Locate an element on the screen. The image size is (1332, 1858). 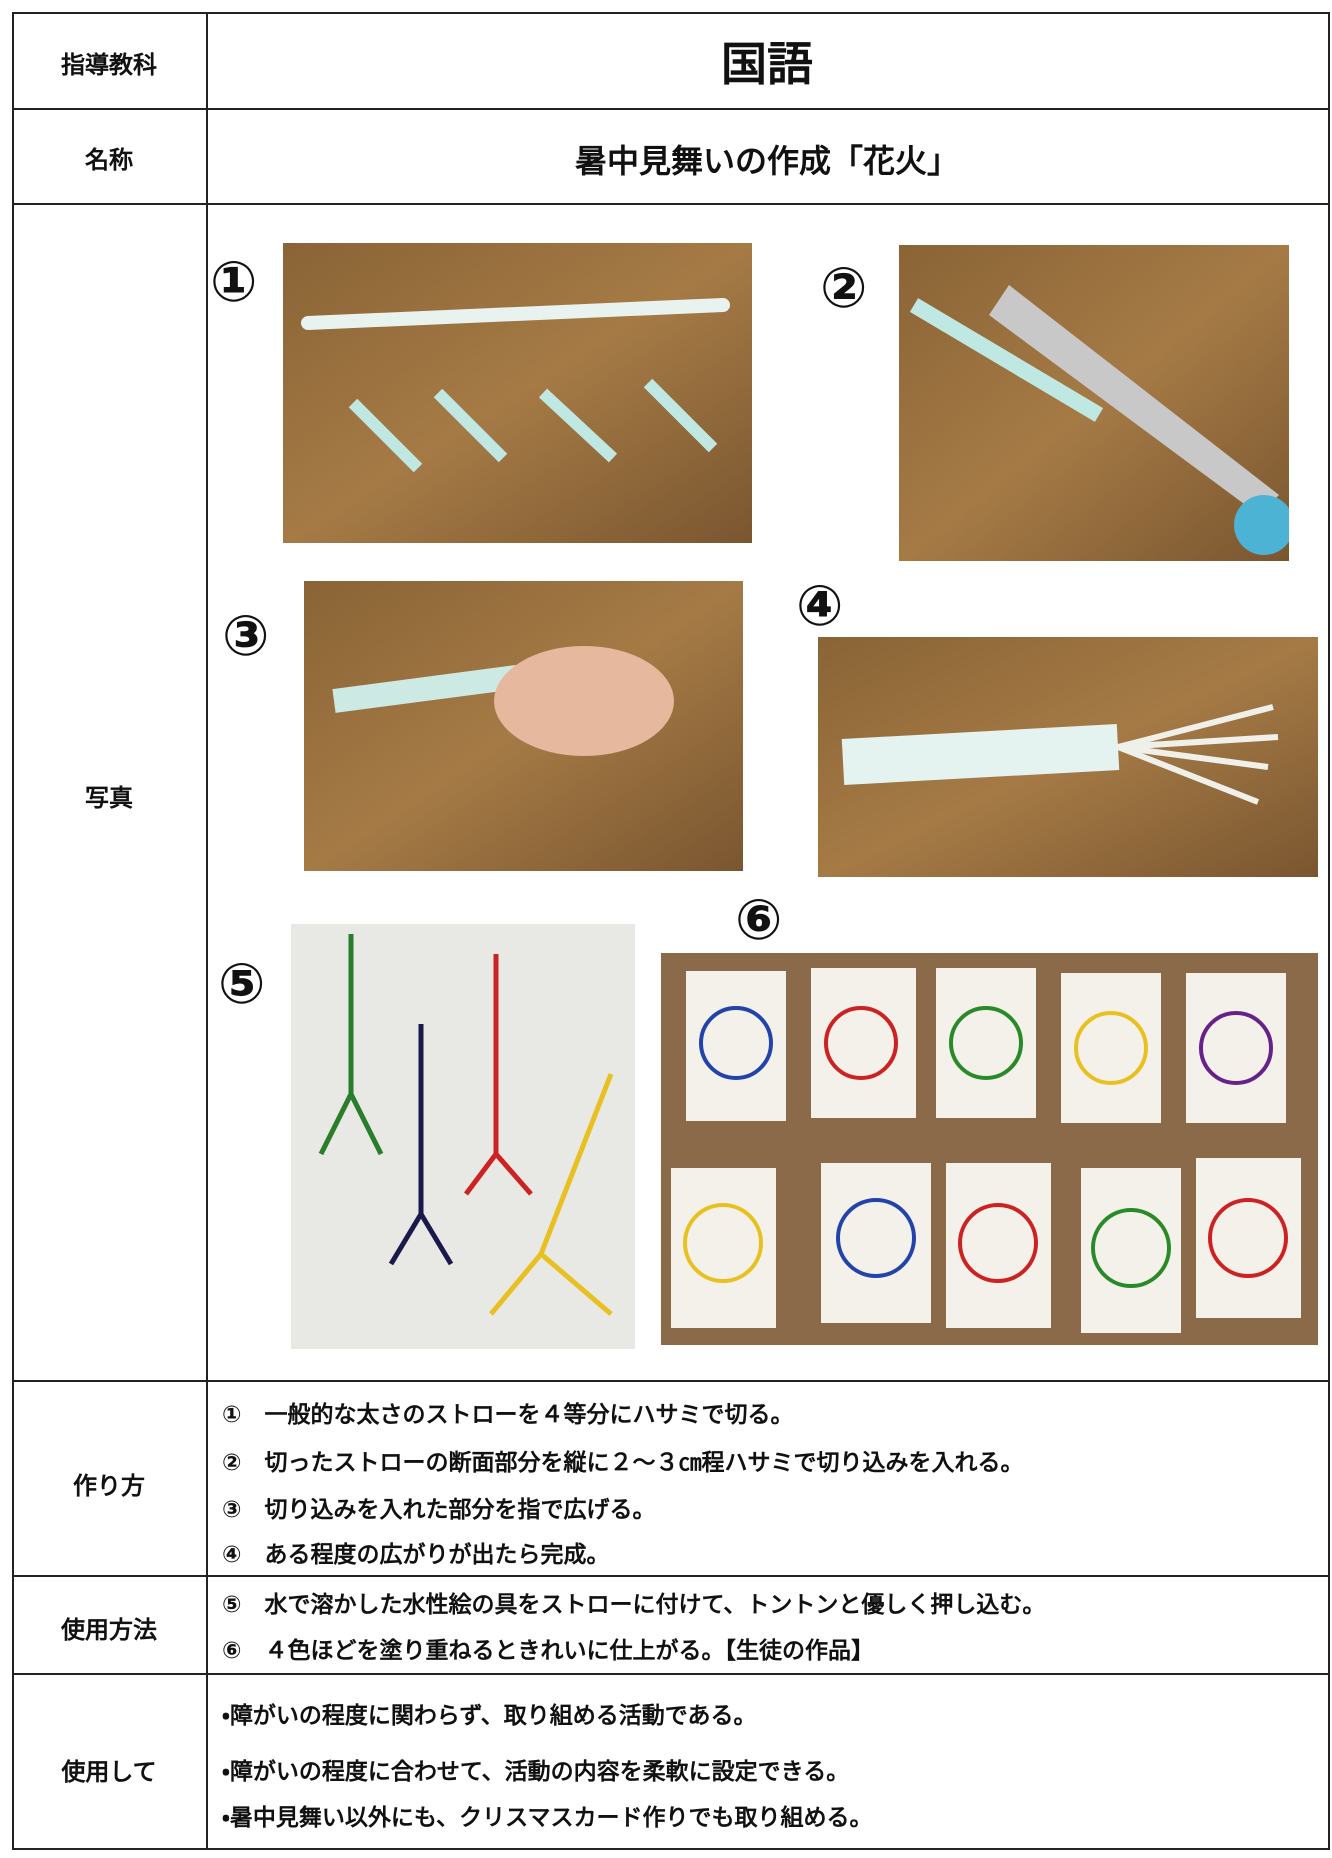
row-label: 使用して is located at coordinates (109, 1772).